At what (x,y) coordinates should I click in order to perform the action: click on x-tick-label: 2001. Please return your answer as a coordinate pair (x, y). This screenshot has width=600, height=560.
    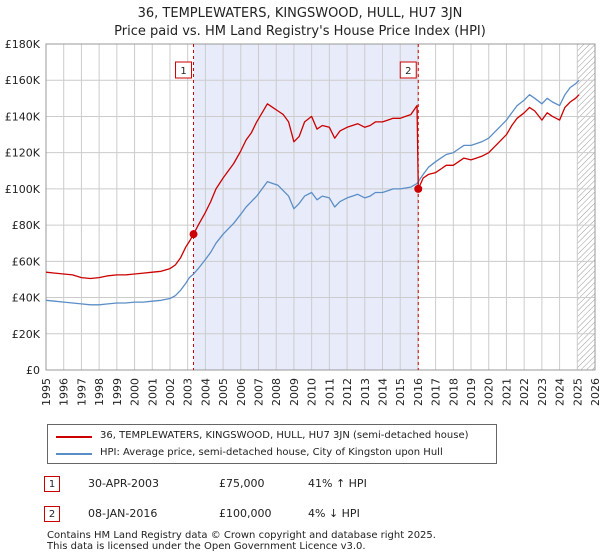
    Looking at the image, I should click on (152, 392).